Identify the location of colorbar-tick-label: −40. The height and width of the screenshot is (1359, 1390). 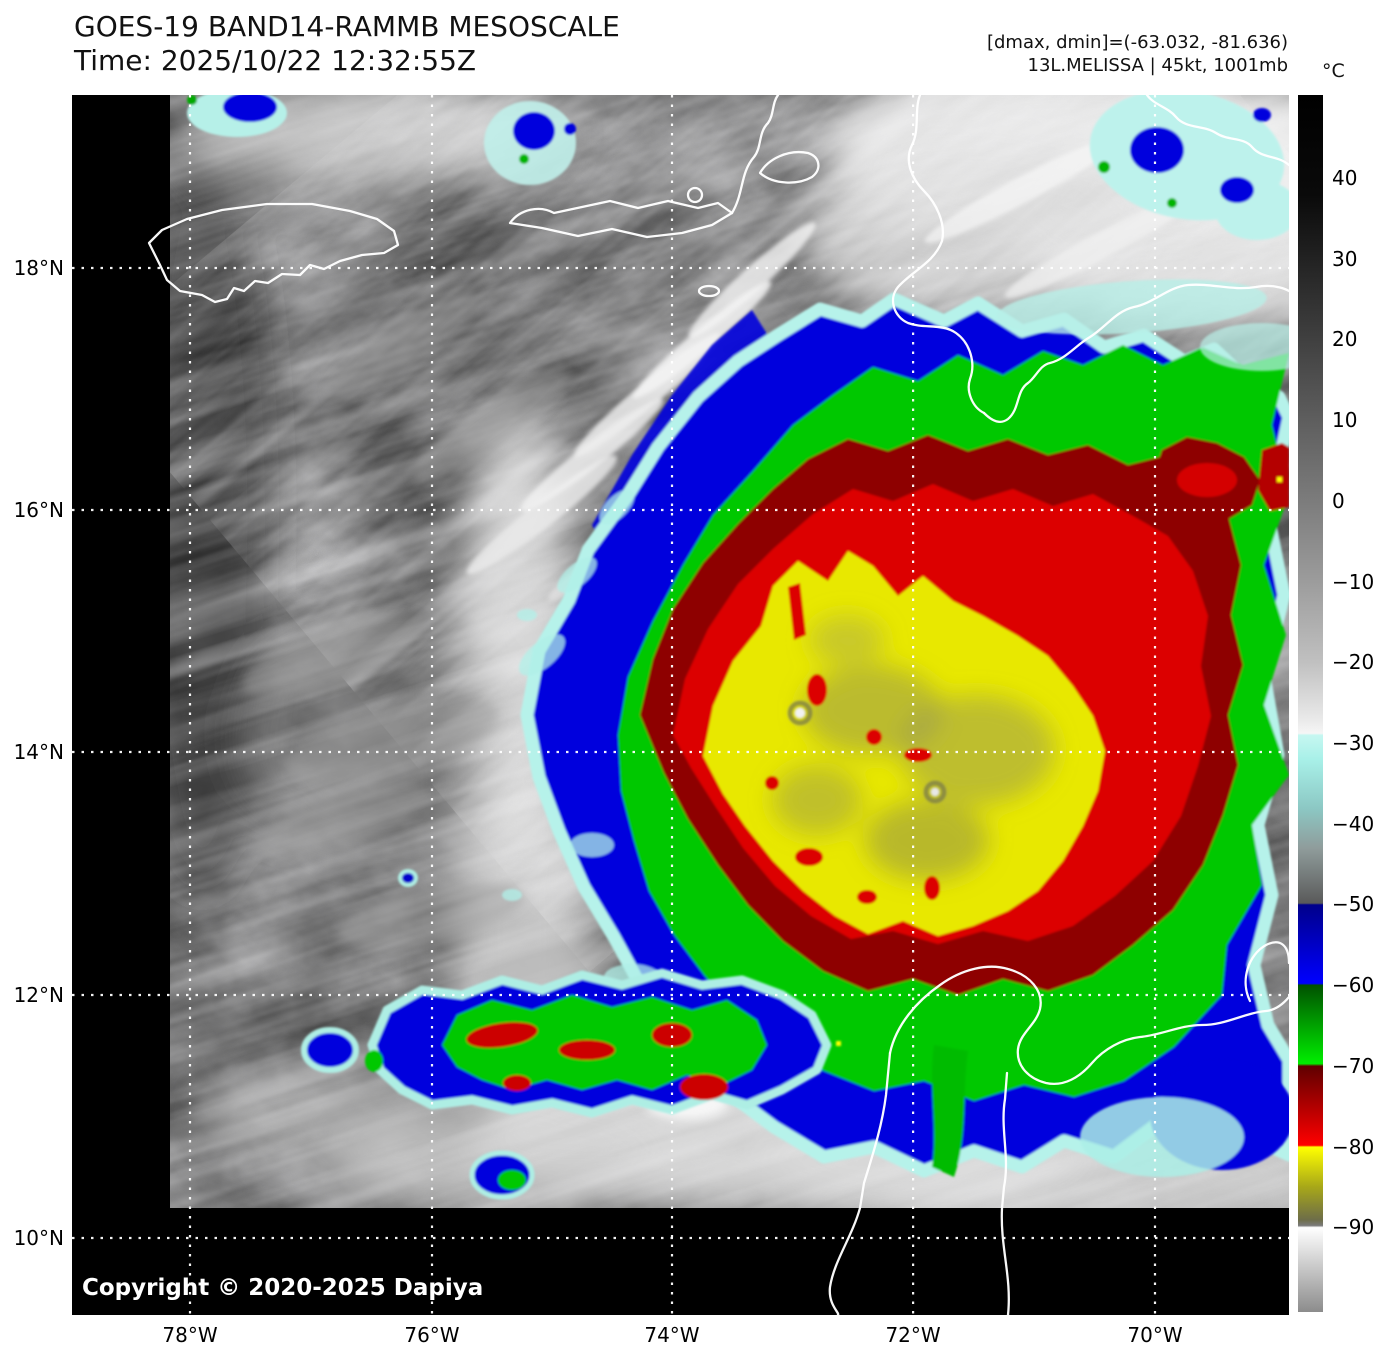
(1353, 823).